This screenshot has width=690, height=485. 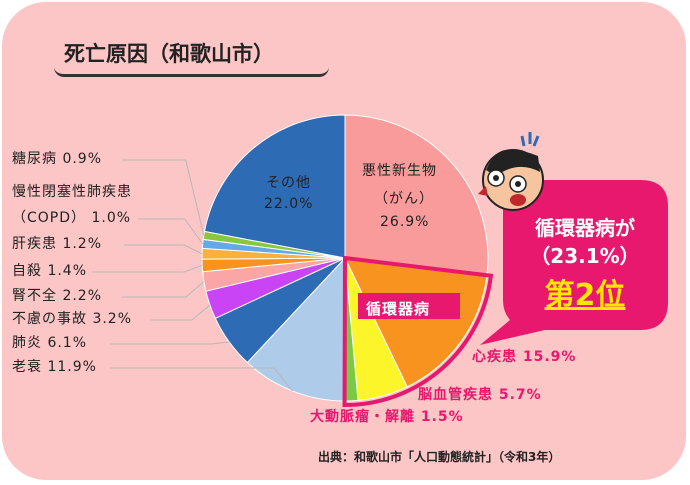 I want to click on callout-line3: 第2位, so click(x=585, y=295).